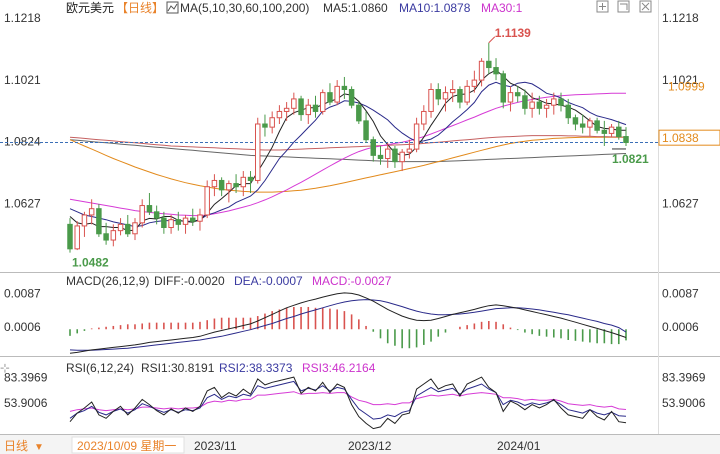 This screenshot has width=720, height=454. Describe the element at coordinates (5, 368) in the screenshot. I see `rsi-settings-icon: ⊹` at that location.